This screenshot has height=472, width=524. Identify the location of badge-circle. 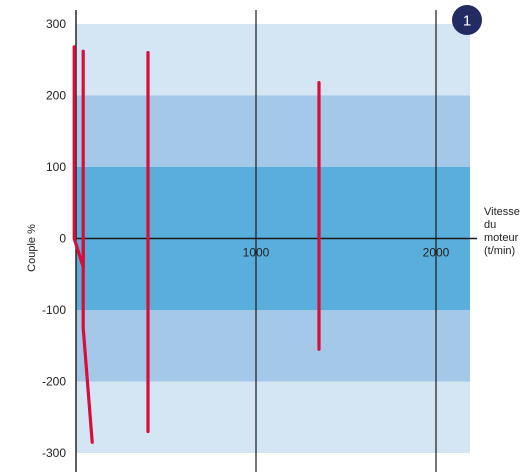
(467, 20).